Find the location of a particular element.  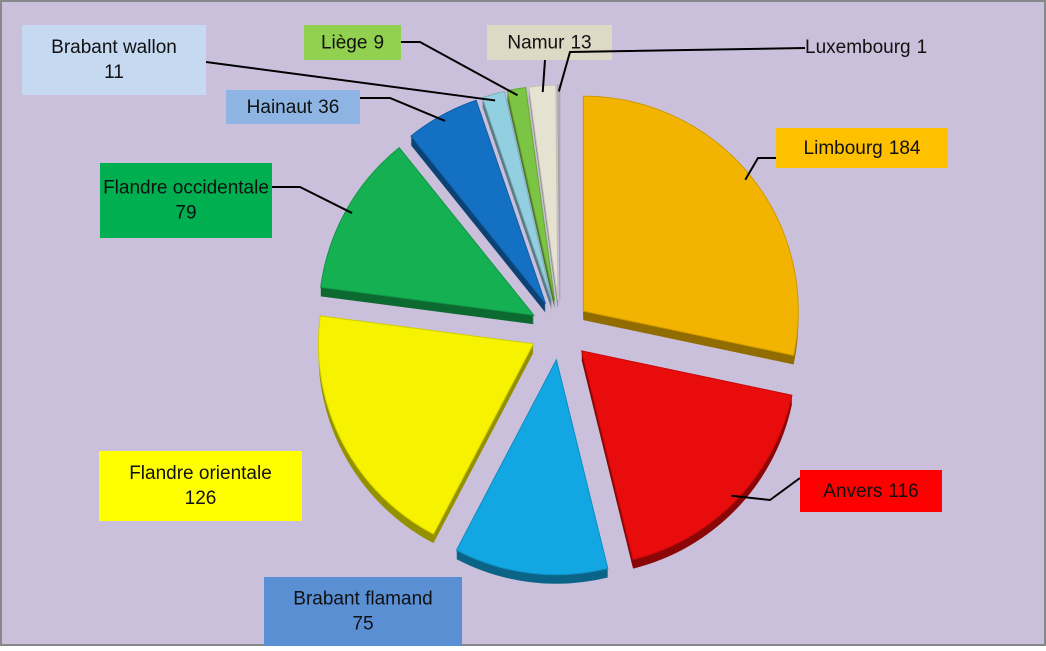

data-label: Hainaut 36 is located at coordinates (293, 107).